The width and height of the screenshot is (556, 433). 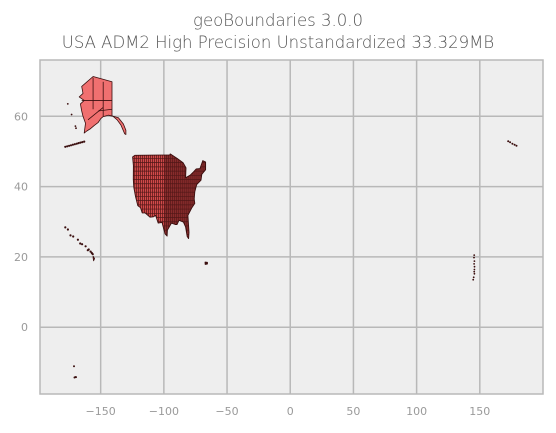 I want to click on hawaii-big-island, so click(x=93, y=258).